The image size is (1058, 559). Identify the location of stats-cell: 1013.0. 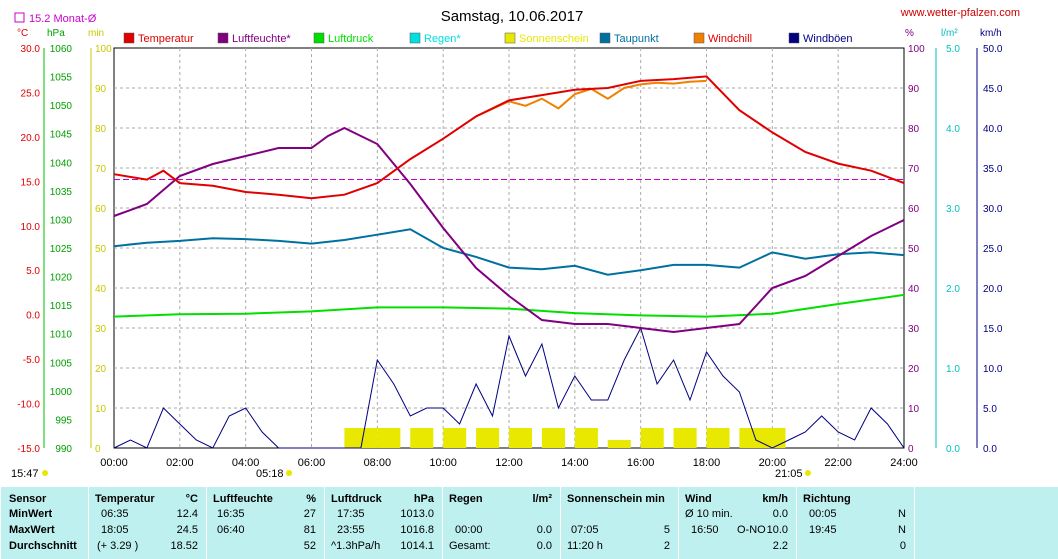
(417, 514).